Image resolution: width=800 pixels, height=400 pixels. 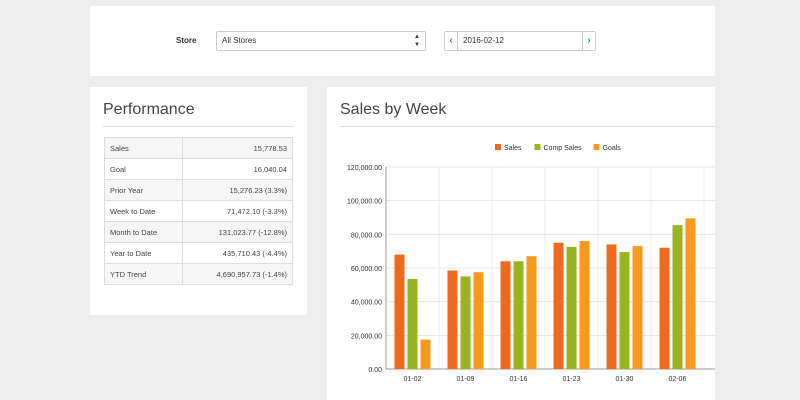 I want to click on y-tick-label: 80,000.00, so click(x=366, y=235).